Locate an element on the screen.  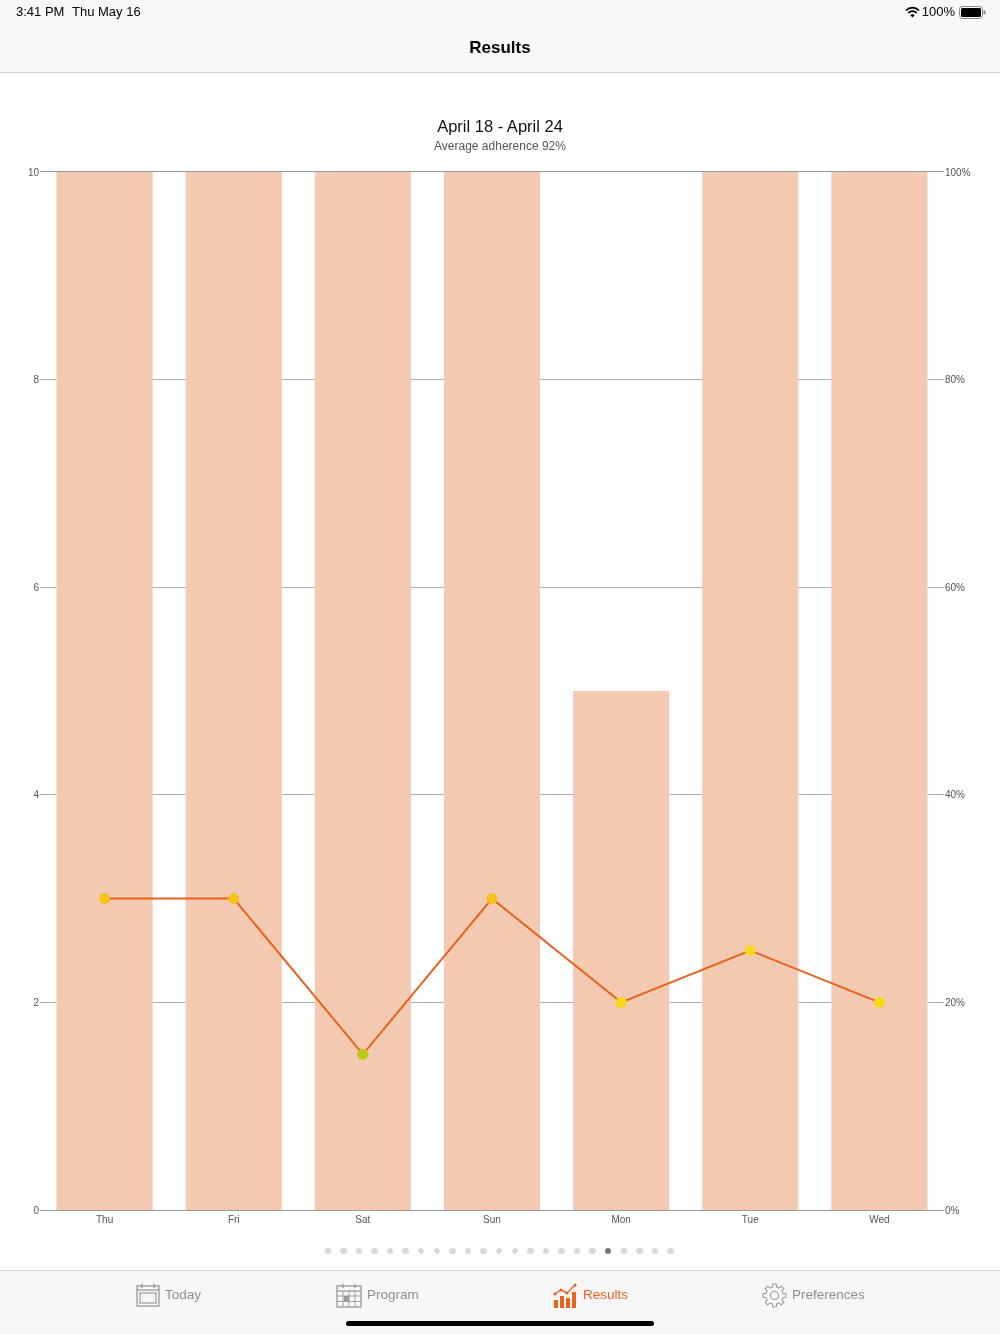
y2-tick-label: 60% is located at coordinates (955, 587).